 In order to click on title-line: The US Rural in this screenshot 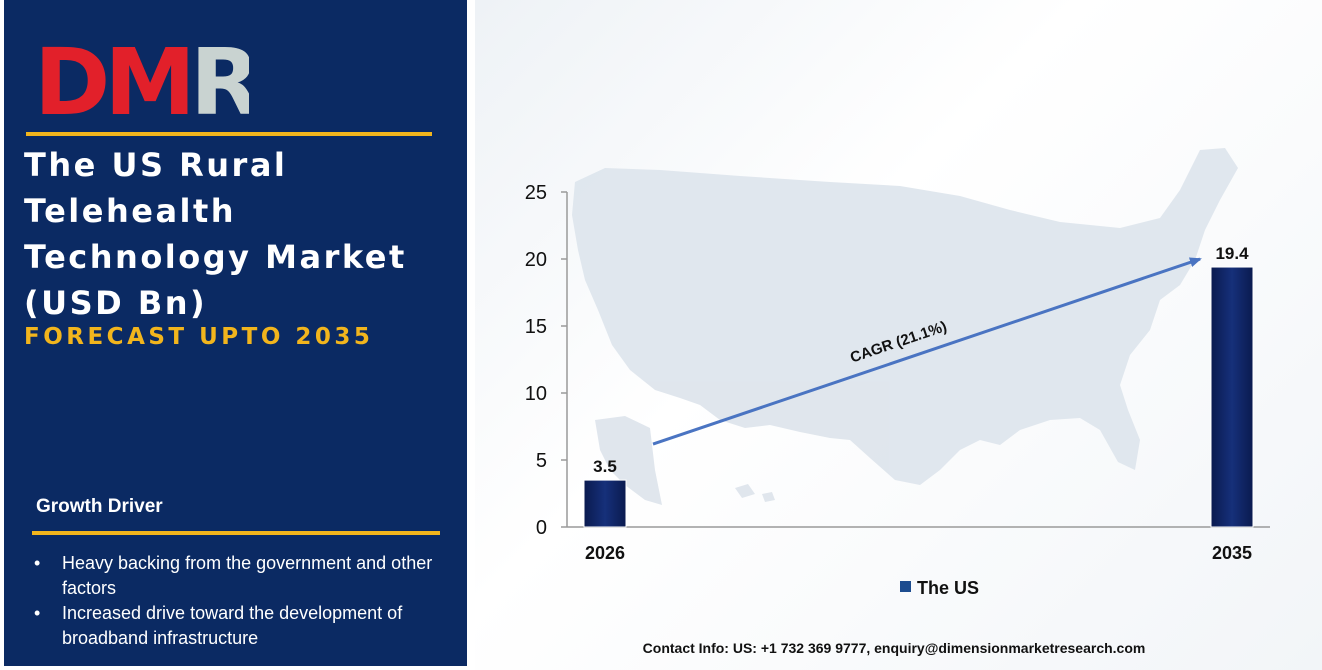, I will do `click(156, 165)`.